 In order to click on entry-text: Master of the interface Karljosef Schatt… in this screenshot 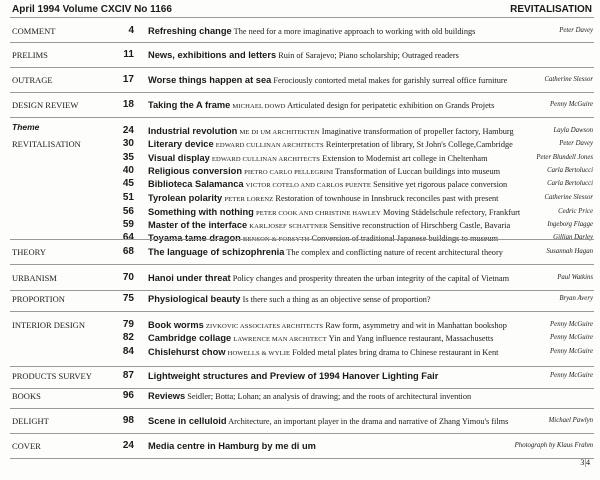, I will do `click(329, 225)`.